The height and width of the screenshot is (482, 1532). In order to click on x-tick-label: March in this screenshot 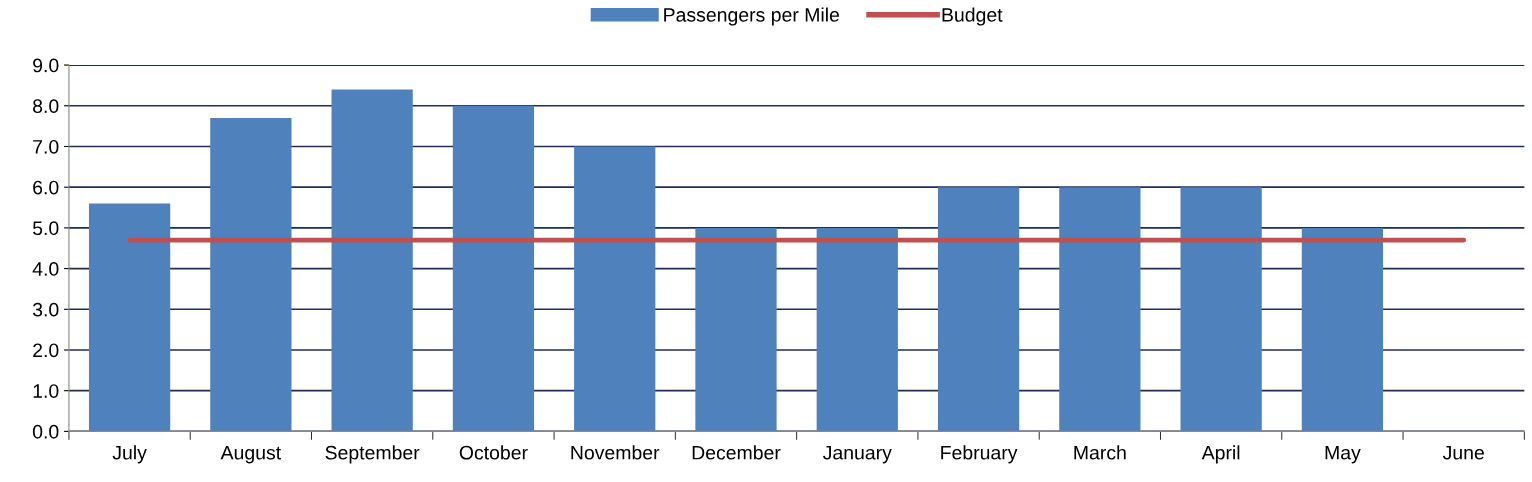, I will do `click(1100, 452)`.